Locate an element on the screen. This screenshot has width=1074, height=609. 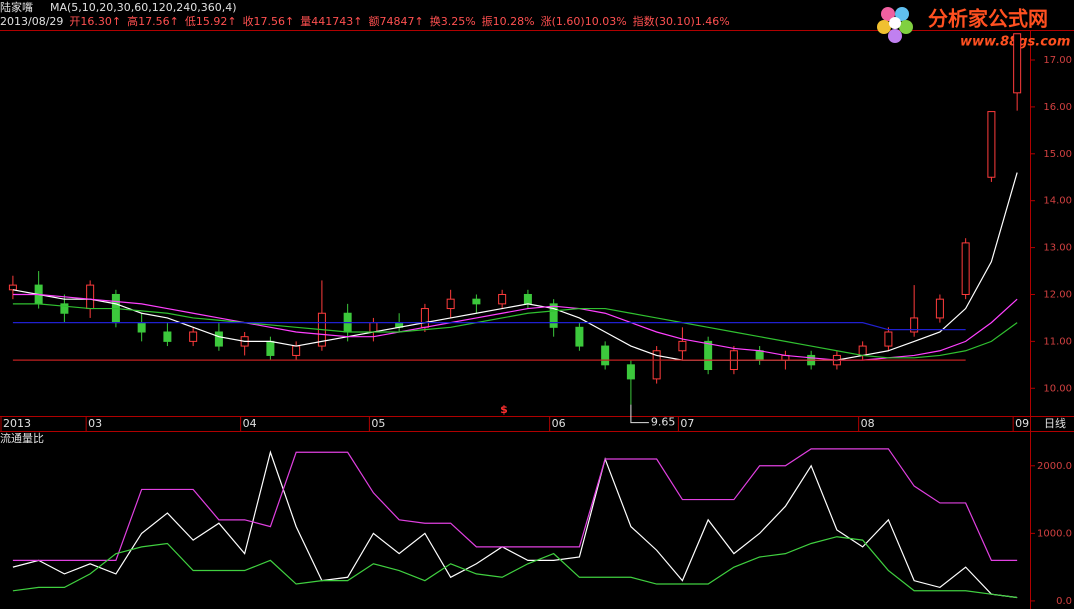
x-tick-label: 2013 is located at coordinates (17, 423).